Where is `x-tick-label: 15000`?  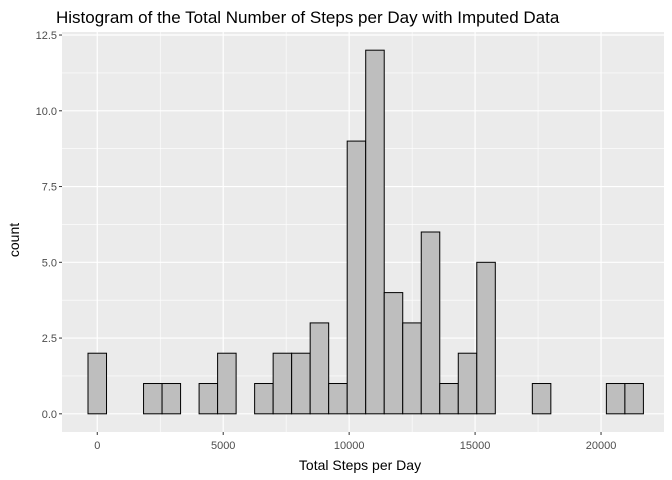 x-tick-label: 15000 is located at coordinates (475, 446).